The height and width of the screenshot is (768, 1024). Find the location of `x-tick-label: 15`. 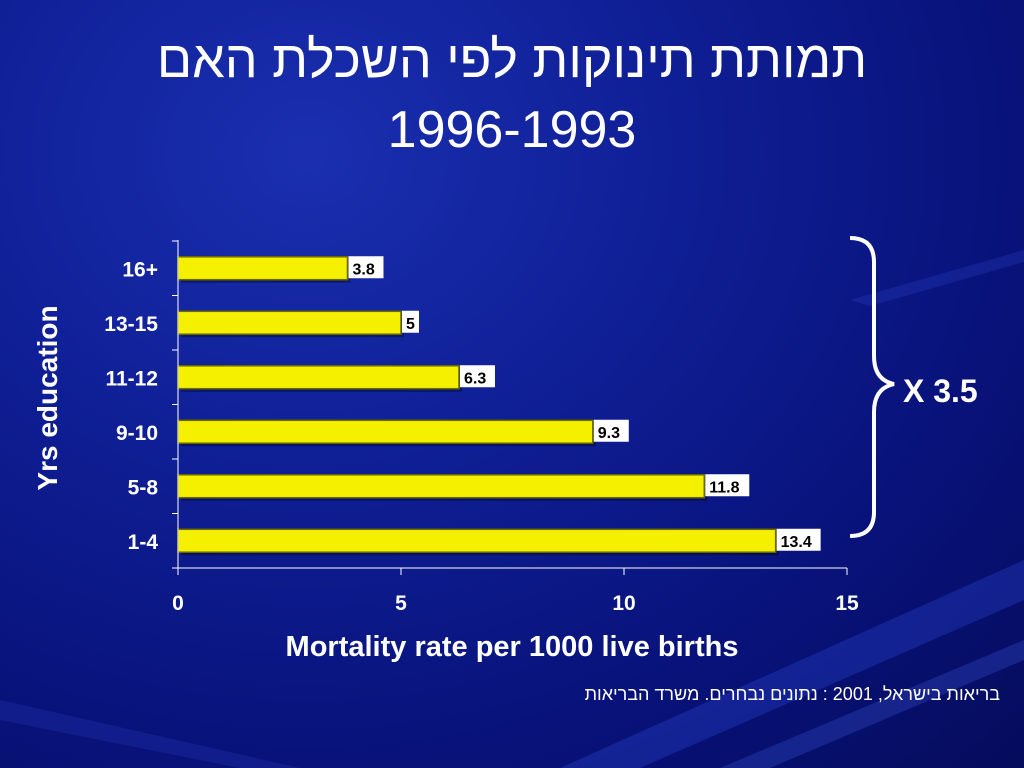

x-tick-label: 15 is located at coordinates (847, 603).